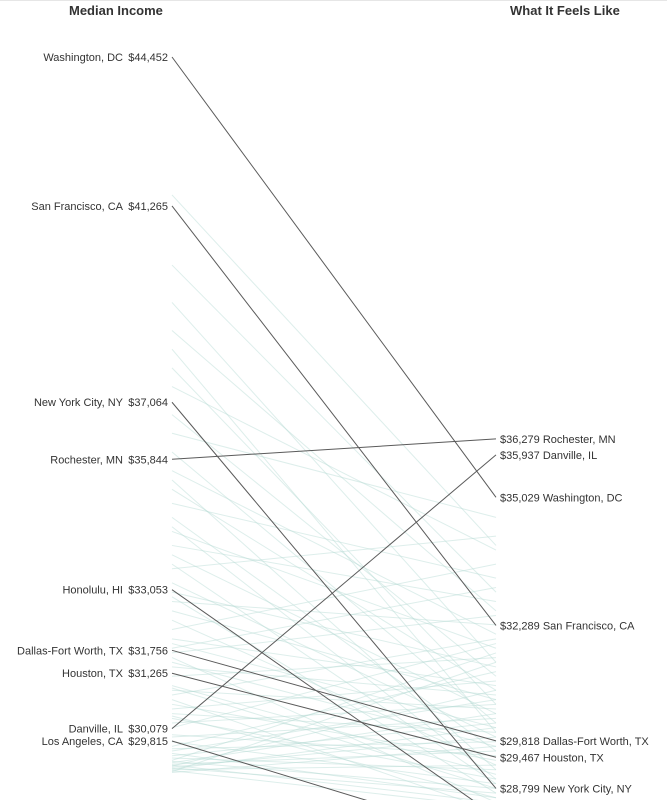 Image resolution: width=667 pixels, height=800 pixels. Describe the element at coordinates (148, 207) in the screenshot. I see `left-value-label: $41,265` at that location.